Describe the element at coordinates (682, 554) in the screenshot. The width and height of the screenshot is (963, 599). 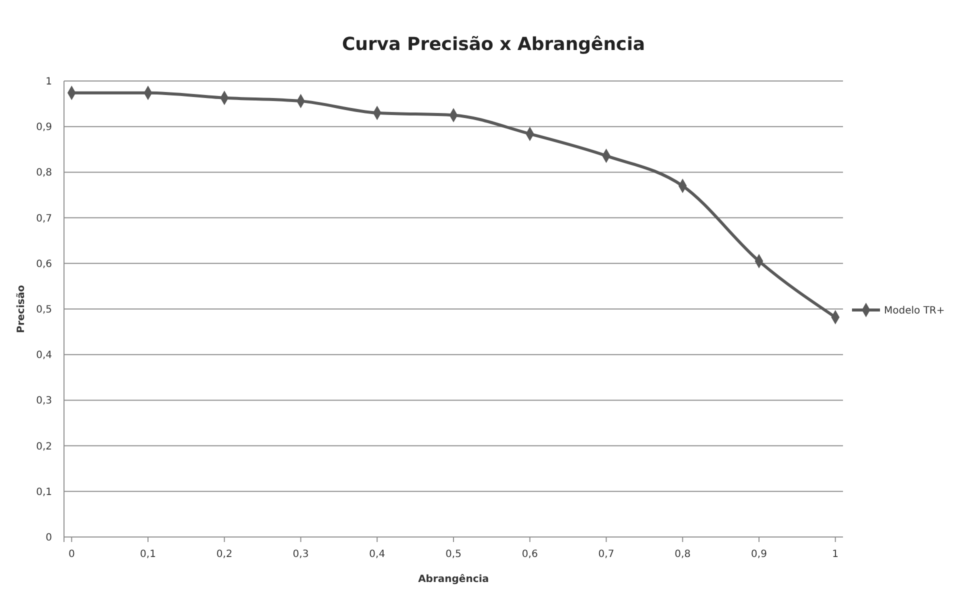
I see `x-tick-label: 0,8` at that location.